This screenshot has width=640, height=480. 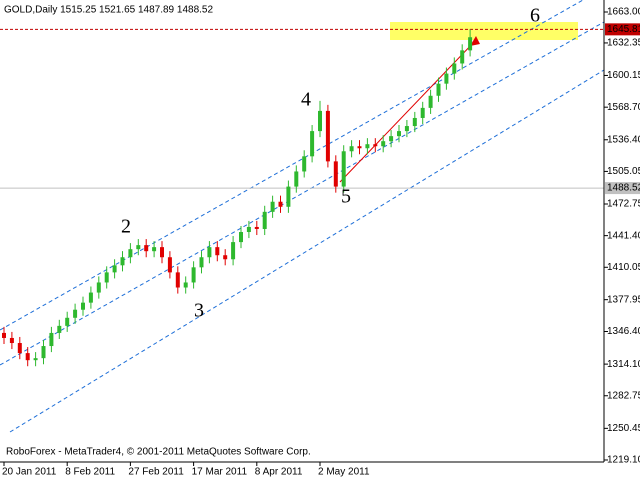 I want to click on y-tick-label: 1568.70, so click(x=623, y=107).